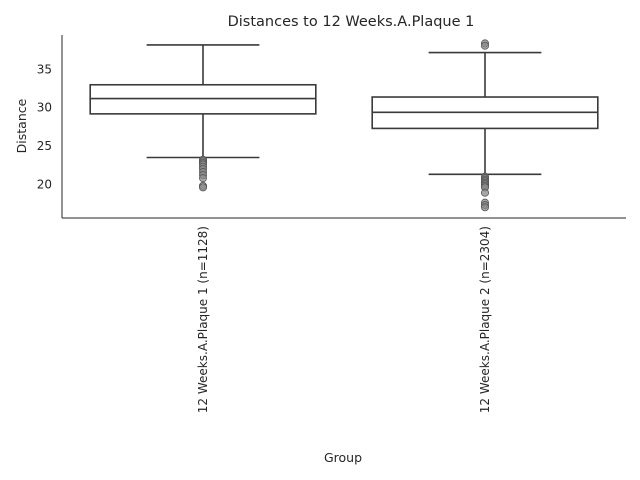 Image resolution: width=640 pixels, height=480 pixels. Describe the element at coordinates (44, 146) in the screenshot. I see `y-tick-label: 25` at that location.